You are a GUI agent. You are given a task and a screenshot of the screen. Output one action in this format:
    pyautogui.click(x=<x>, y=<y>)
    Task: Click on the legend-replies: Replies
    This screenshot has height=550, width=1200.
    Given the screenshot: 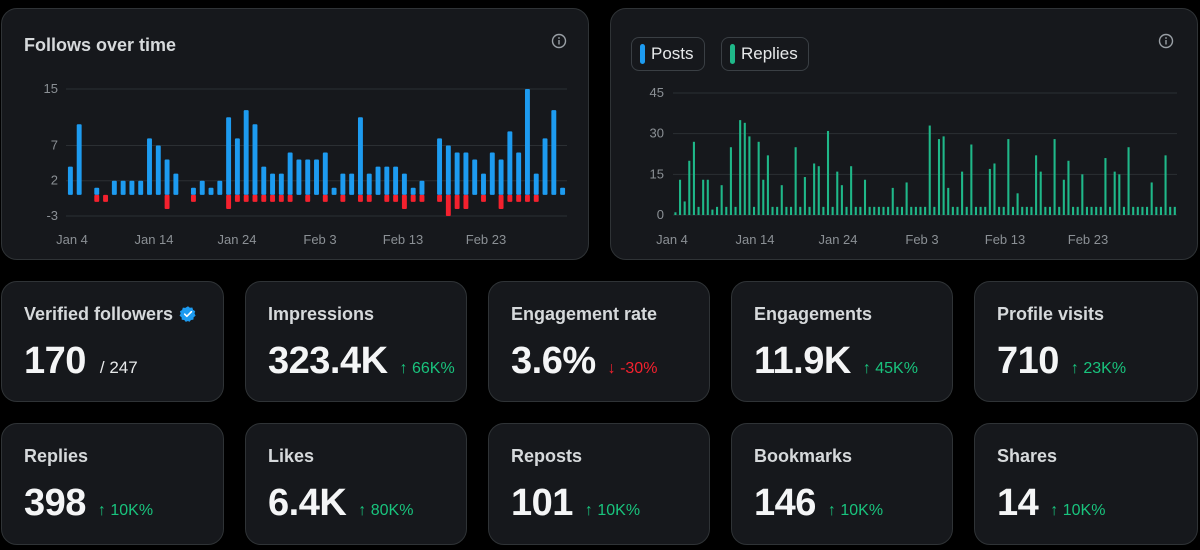 What is the action you would take?
    pyautogui.click(x=765, y=54)
    